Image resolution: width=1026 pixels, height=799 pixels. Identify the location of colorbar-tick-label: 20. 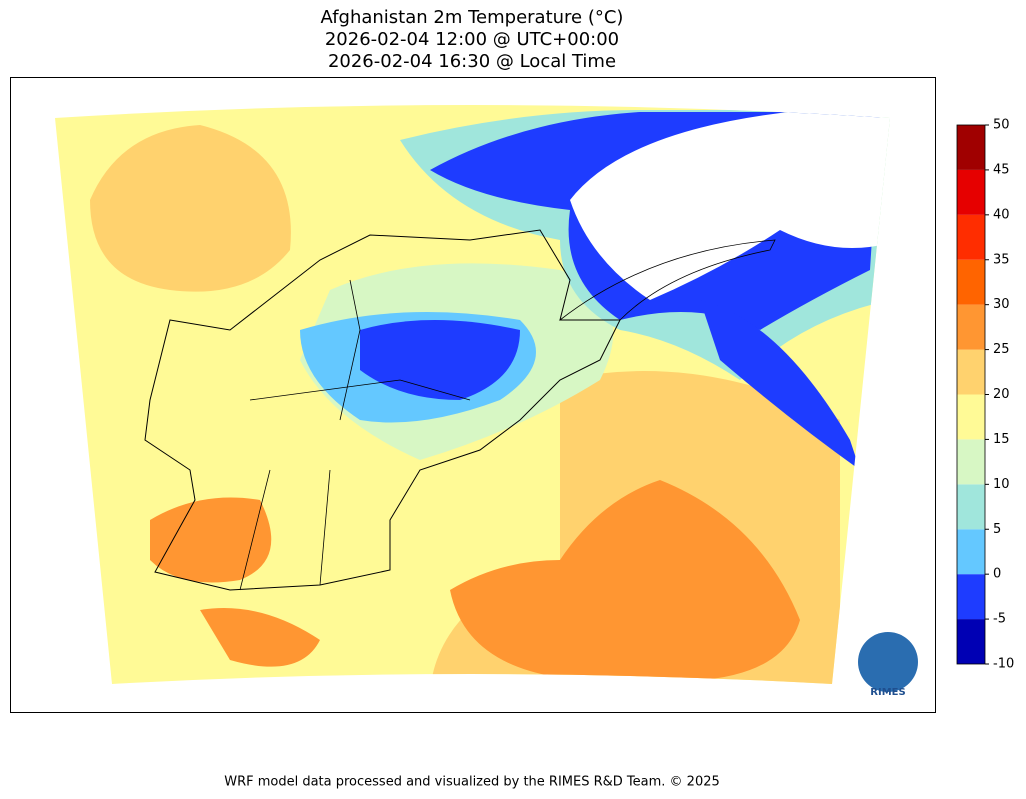
(1001, 394).